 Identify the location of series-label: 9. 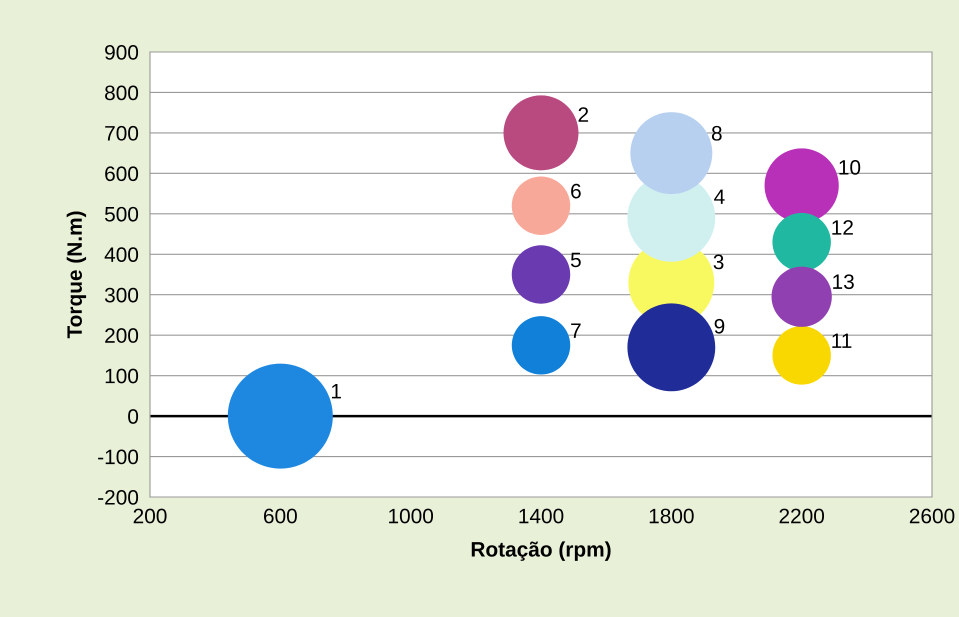
(719, 326).